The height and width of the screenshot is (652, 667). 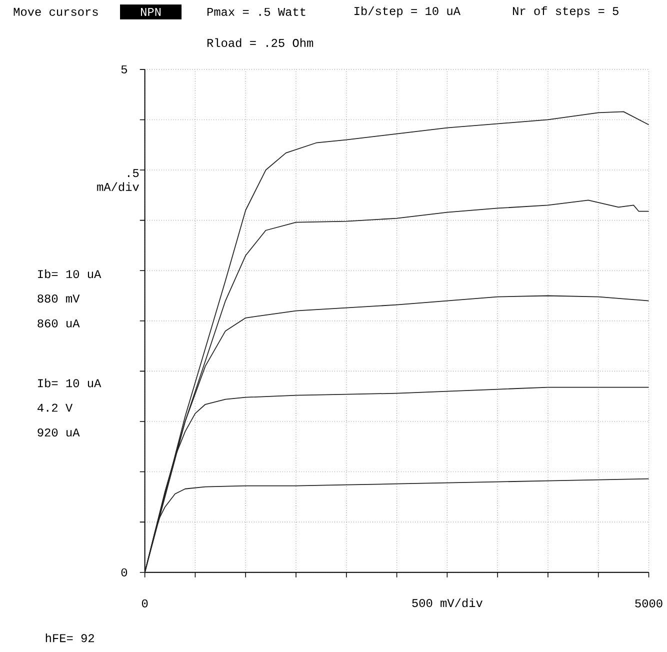 What do you see at coordinates (407, 12) in the screenshot?
I see `text: Ib/step = 10 uA` at bounding box center [407, 12].